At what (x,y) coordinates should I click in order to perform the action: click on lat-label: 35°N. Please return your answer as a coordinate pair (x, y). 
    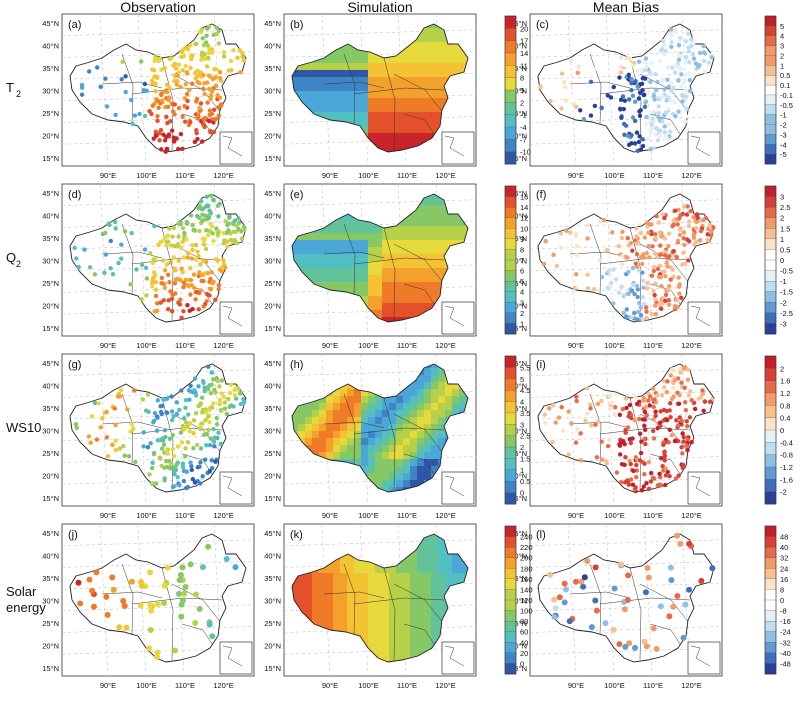
    Looking at the image, I should click on (50, 68).